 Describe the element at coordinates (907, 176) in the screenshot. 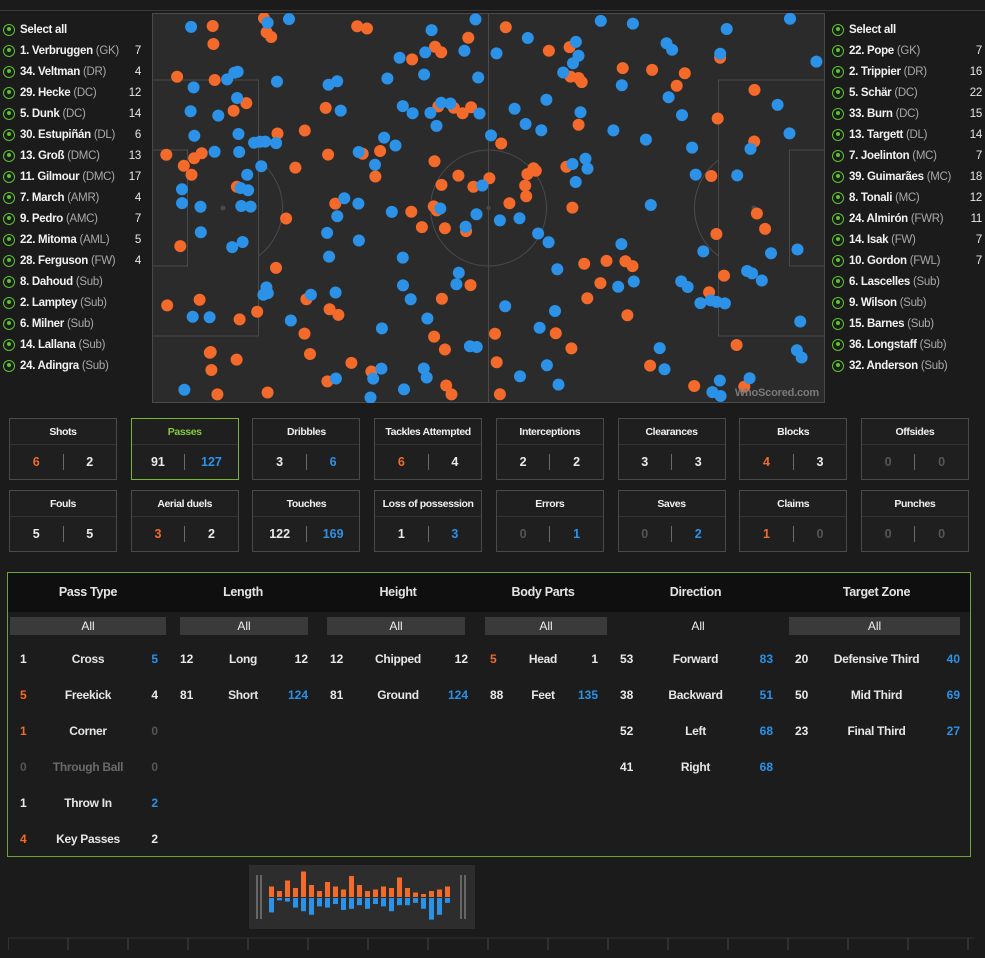

I see `away-player-row: 39. Guimarães (MC) 18` at that location.